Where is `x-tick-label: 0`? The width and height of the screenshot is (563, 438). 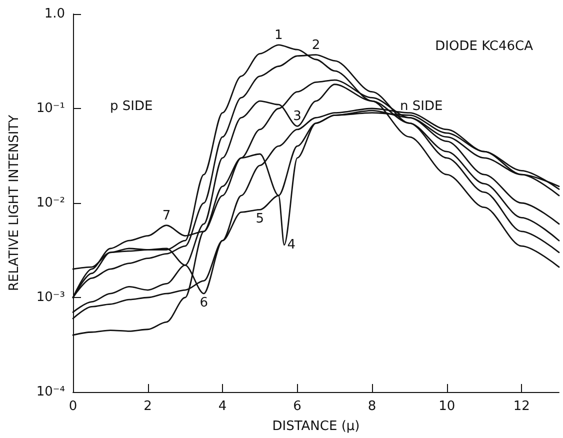
x-tick-label: 0 is located at coordinates (73, 406).